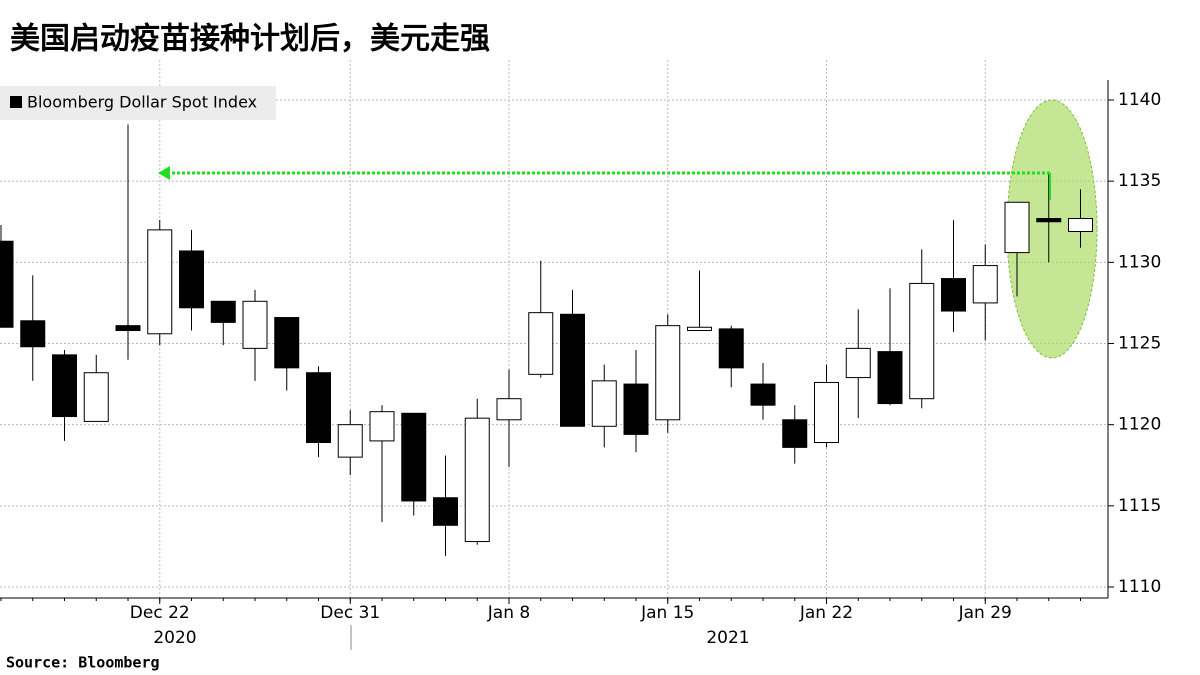  I want to click on y-tick-label: 1110, so click(1139, 587).